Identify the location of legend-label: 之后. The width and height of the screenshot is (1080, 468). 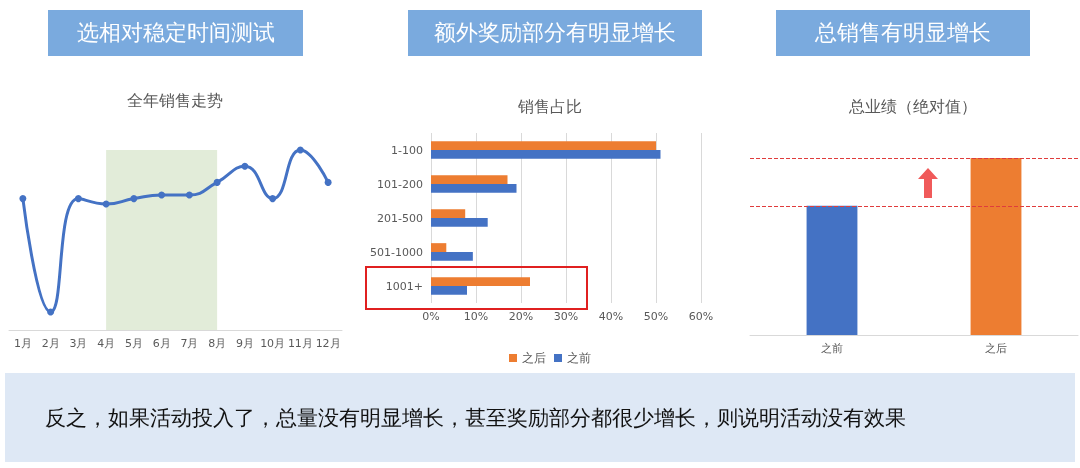
(534, 358).